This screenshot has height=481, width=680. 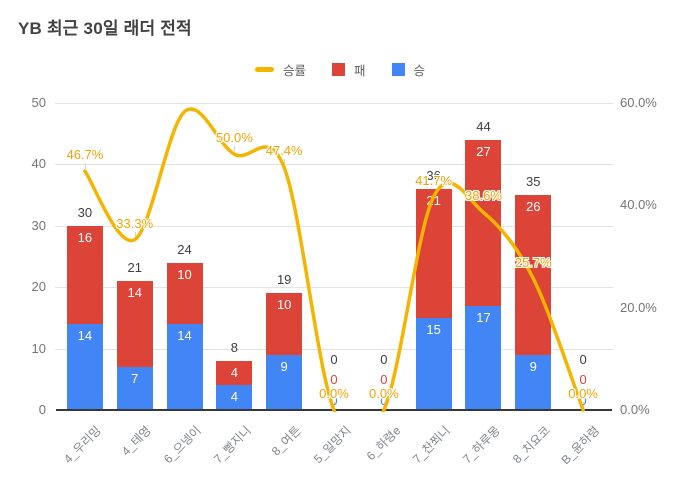 What do you see at coordinates (638, 205) in the screenshot?
I see `y-axis-right-tick-label: 40.0%` at bounding box center [638, 205].